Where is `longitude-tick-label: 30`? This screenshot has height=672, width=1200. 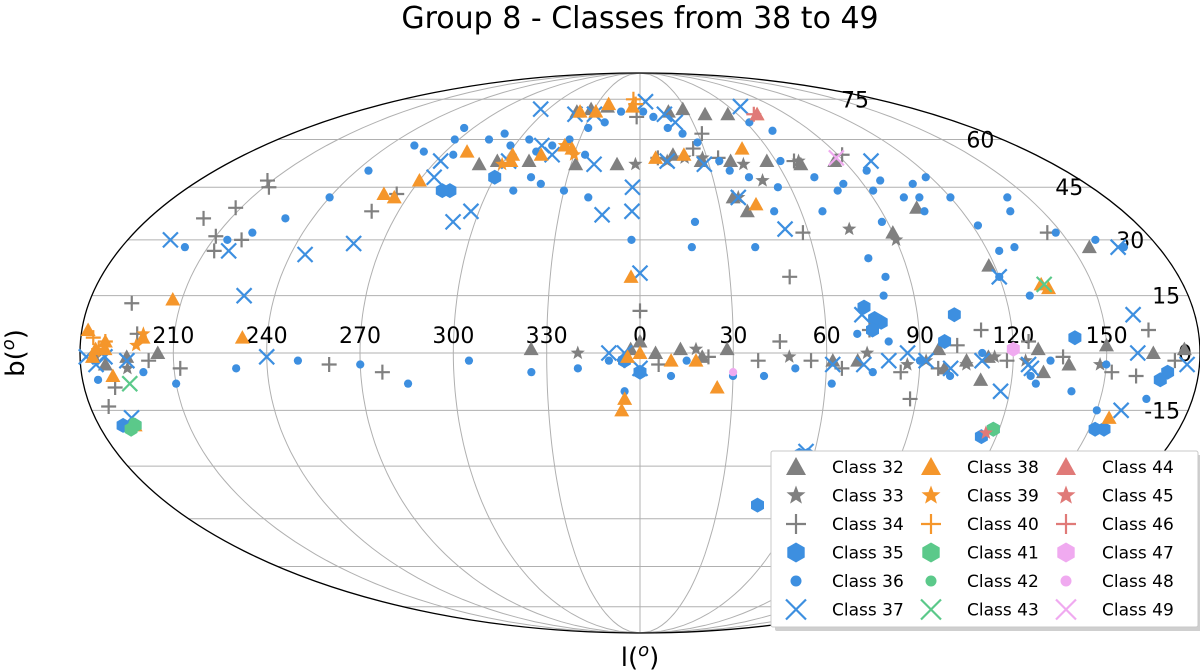
longitude-tick-label: 30 is located at coordinates (733, 336).